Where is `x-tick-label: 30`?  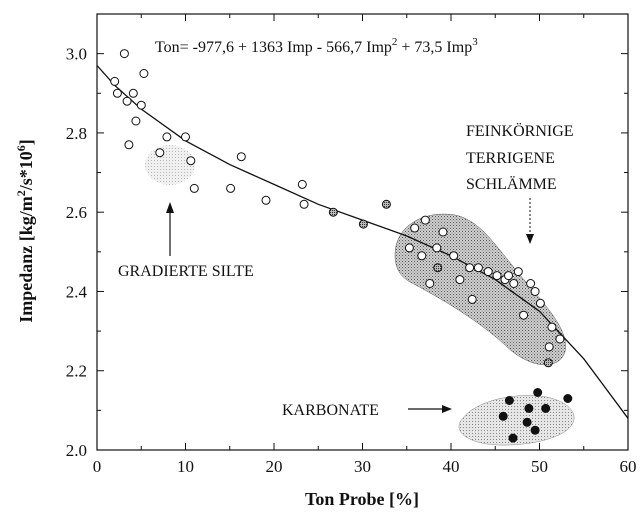 x-tick-label: 30 is located at coordinates (362, 466).